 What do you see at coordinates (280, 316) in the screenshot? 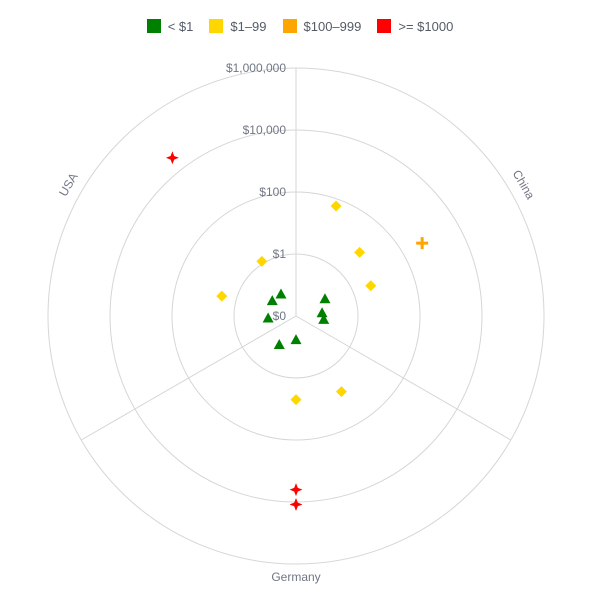
I see `radial-tick-label: $0` at bounding box center [280, 316].